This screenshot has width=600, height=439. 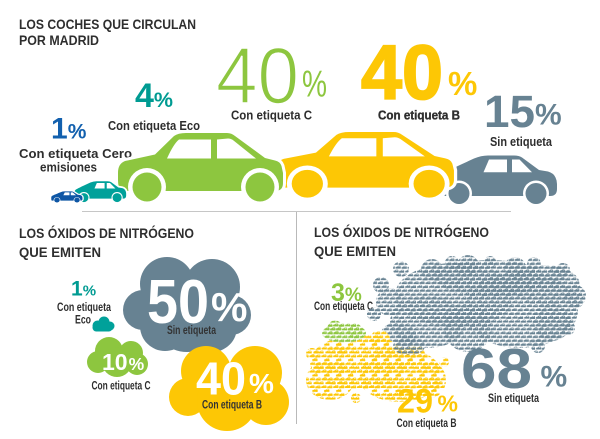 What do you see at coordinates (84, 308) in the screenshot?
I see `svg-text: Con etiqueta` at bounding box center [84, 308].